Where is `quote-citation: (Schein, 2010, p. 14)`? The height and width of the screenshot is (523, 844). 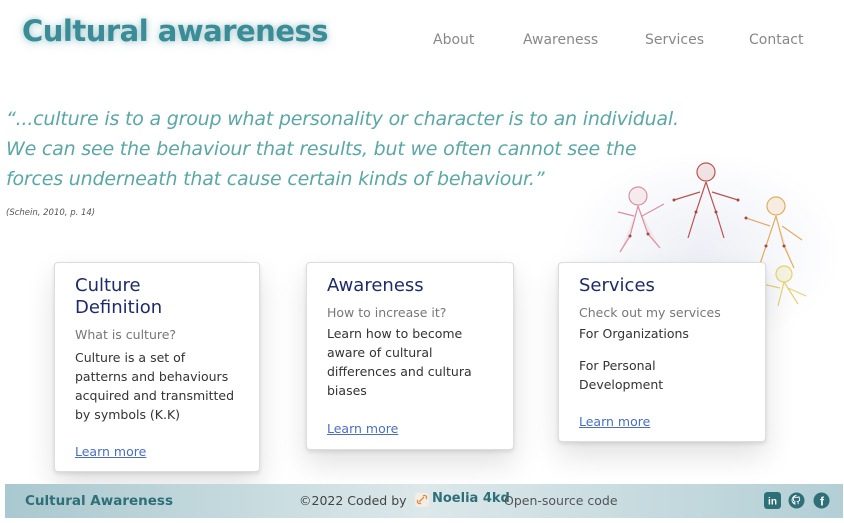
quote-citation: (Schein, 2010, p. 14) is located at coordinates (51, 213).